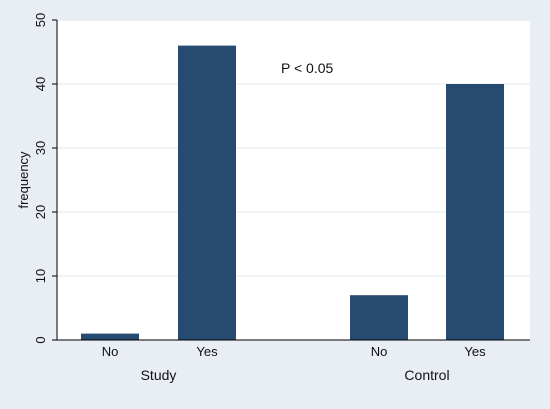  I want to click on p-value-annotation: P < 0.05, so click(307, 68).